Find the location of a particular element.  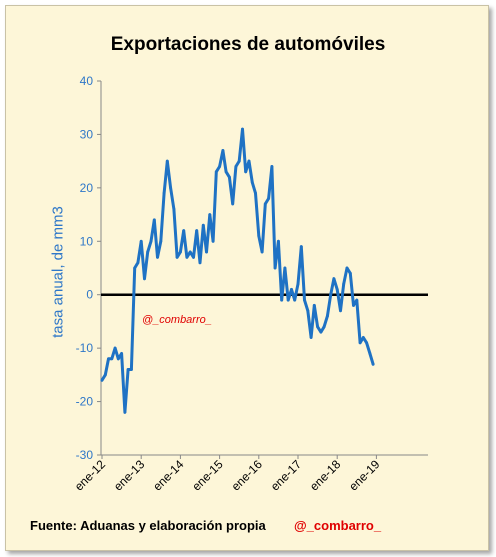

x-tick-label: ene-17 is located at coordinates (286, 475).